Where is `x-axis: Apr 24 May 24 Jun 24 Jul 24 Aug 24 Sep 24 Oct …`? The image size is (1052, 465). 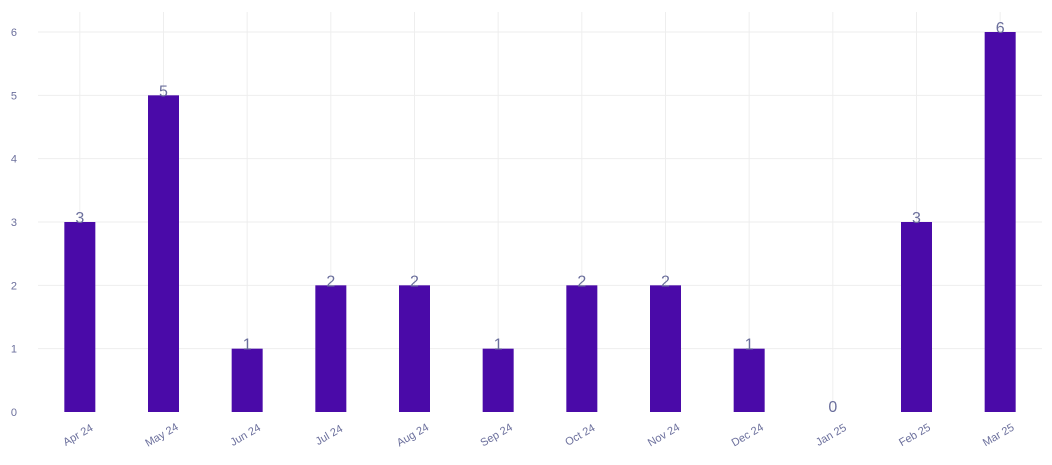 x-axis: Apr 24 May 24 Jun 24 Jul 24 Aug 24 Sep 24 Oct … is located at coordinates (538, 435).